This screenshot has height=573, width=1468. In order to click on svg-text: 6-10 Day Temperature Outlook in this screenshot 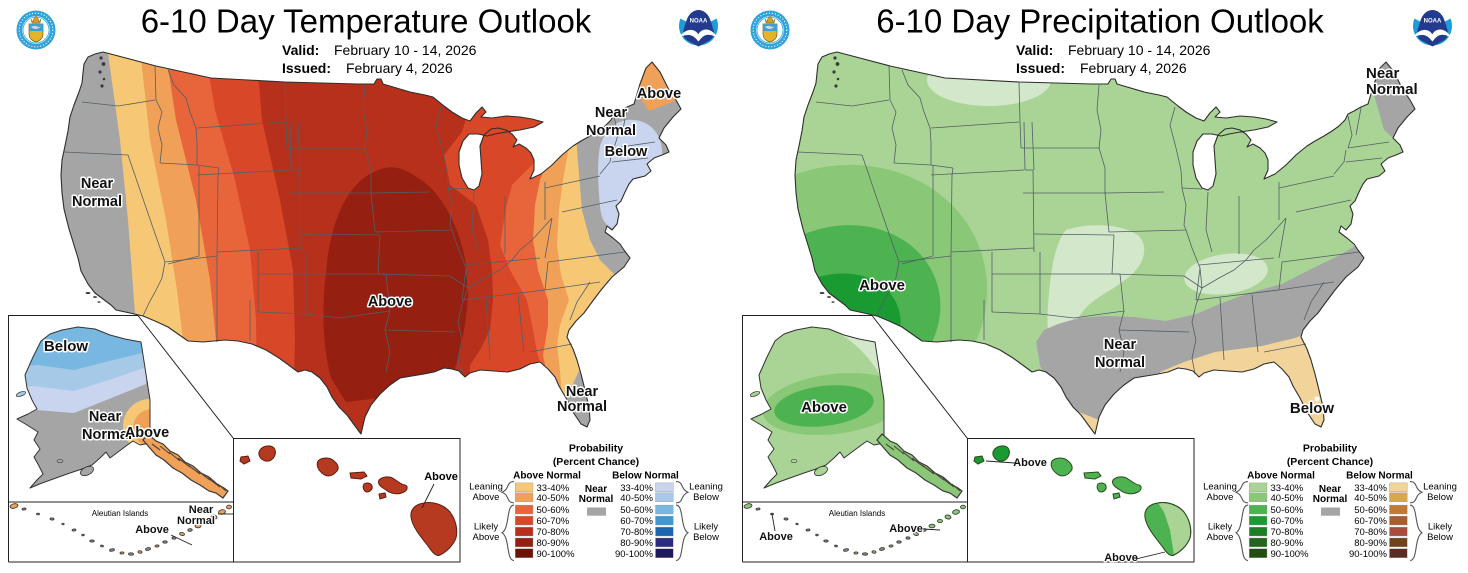, I will do `click(366, 21)`.